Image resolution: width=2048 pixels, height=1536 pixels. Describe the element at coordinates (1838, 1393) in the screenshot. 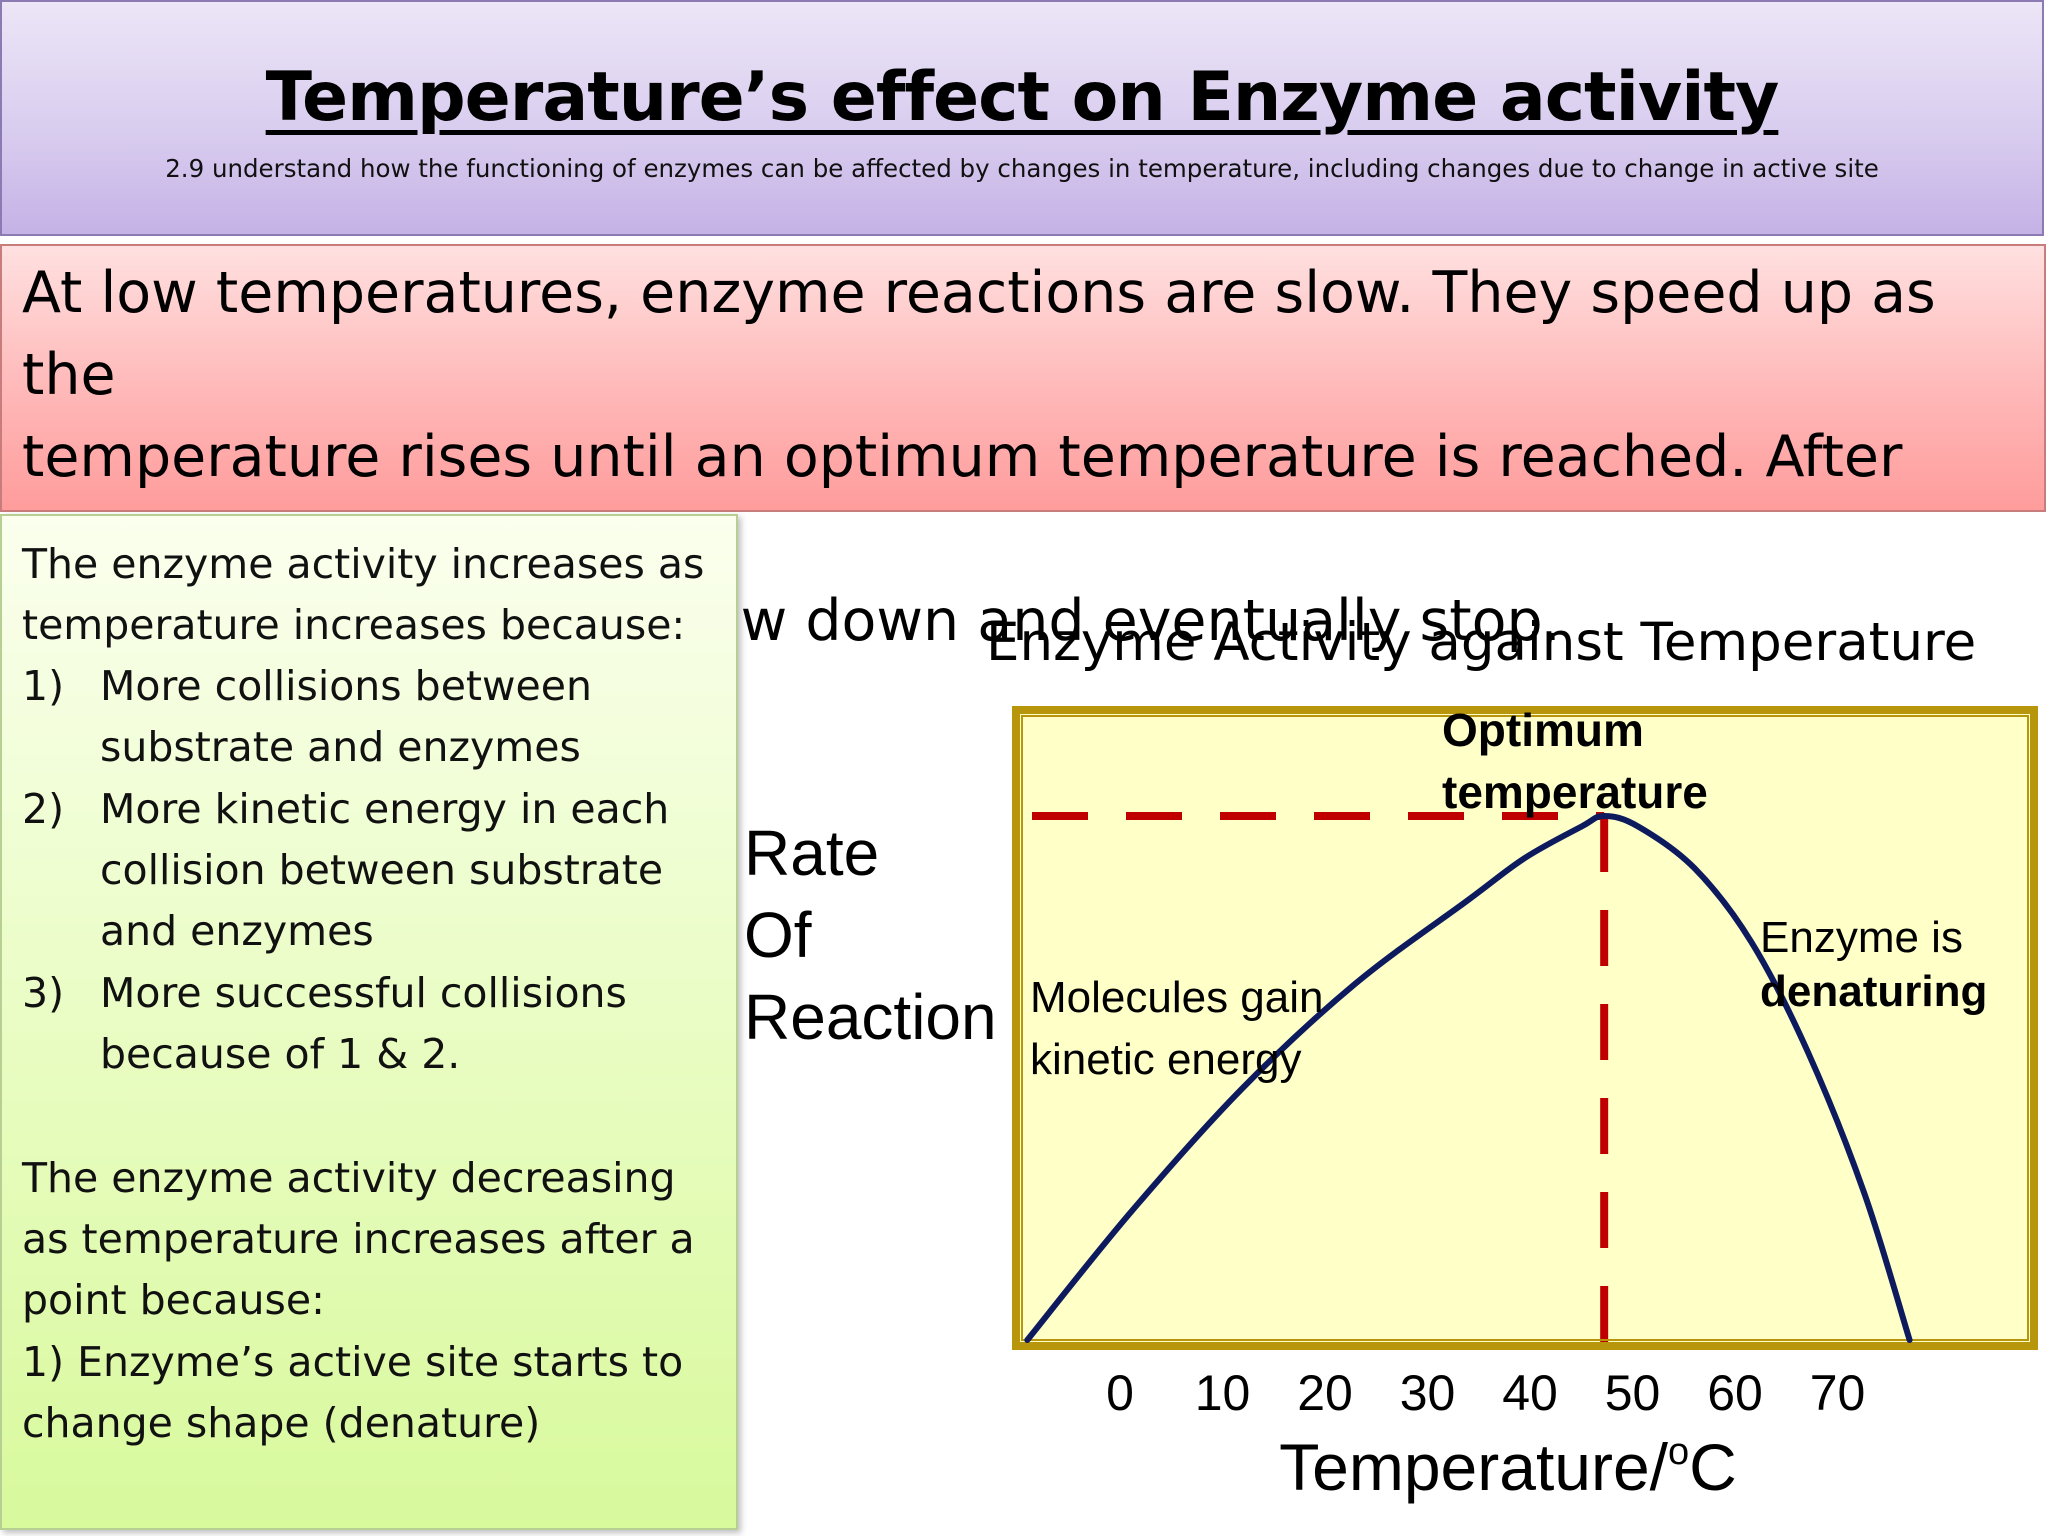

I see `x-tick-label: 70` at that location.